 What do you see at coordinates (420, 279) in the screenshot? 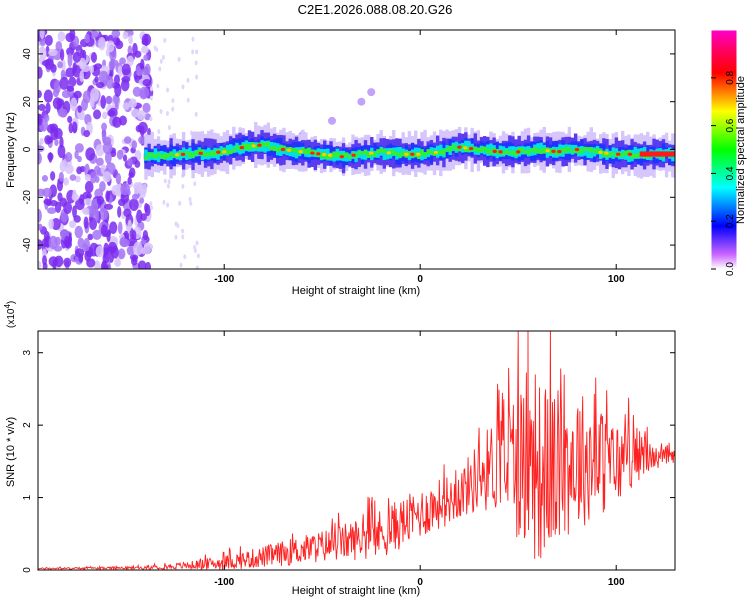
I see `spectrogram-xtick-label: 0` at bounding box center [420, 279].